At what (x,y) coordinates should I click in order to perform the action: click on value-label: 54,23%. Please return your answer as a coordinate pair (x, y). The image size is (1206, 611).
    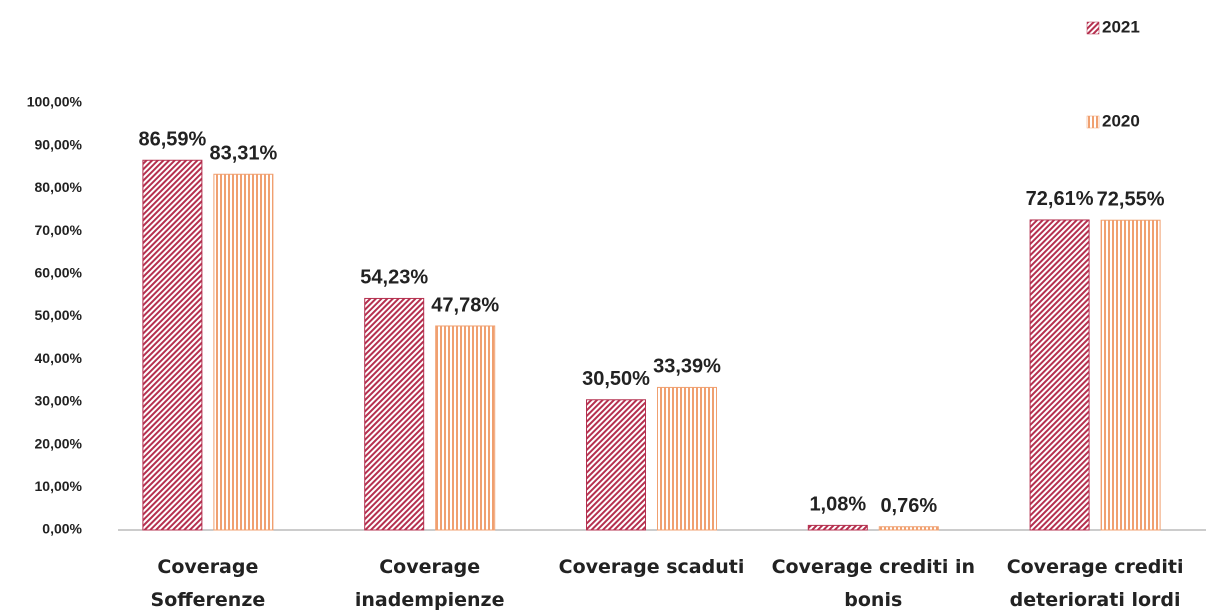
    Looking at the image, I should click on (394, 278).